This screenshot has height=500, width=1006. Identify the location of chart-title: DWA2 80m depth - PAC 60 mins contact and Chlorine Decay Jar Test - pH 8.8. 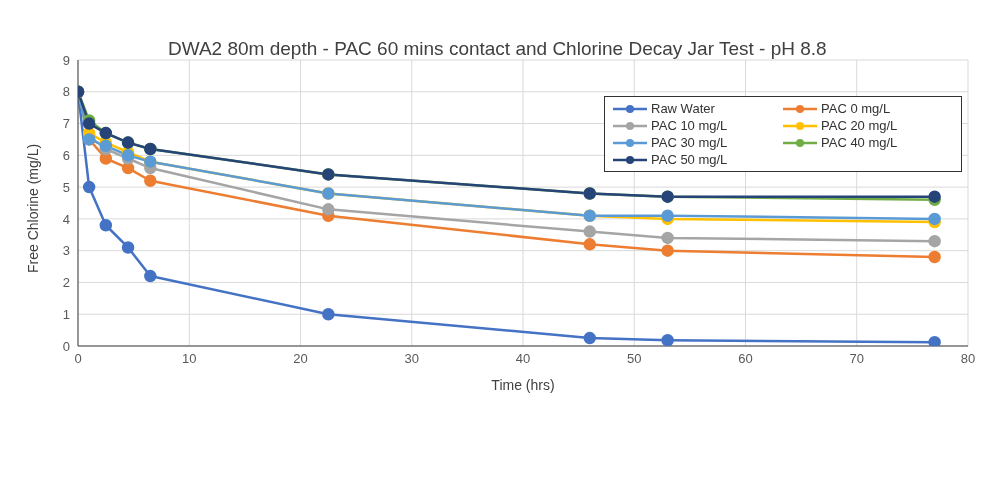
(497, 49).